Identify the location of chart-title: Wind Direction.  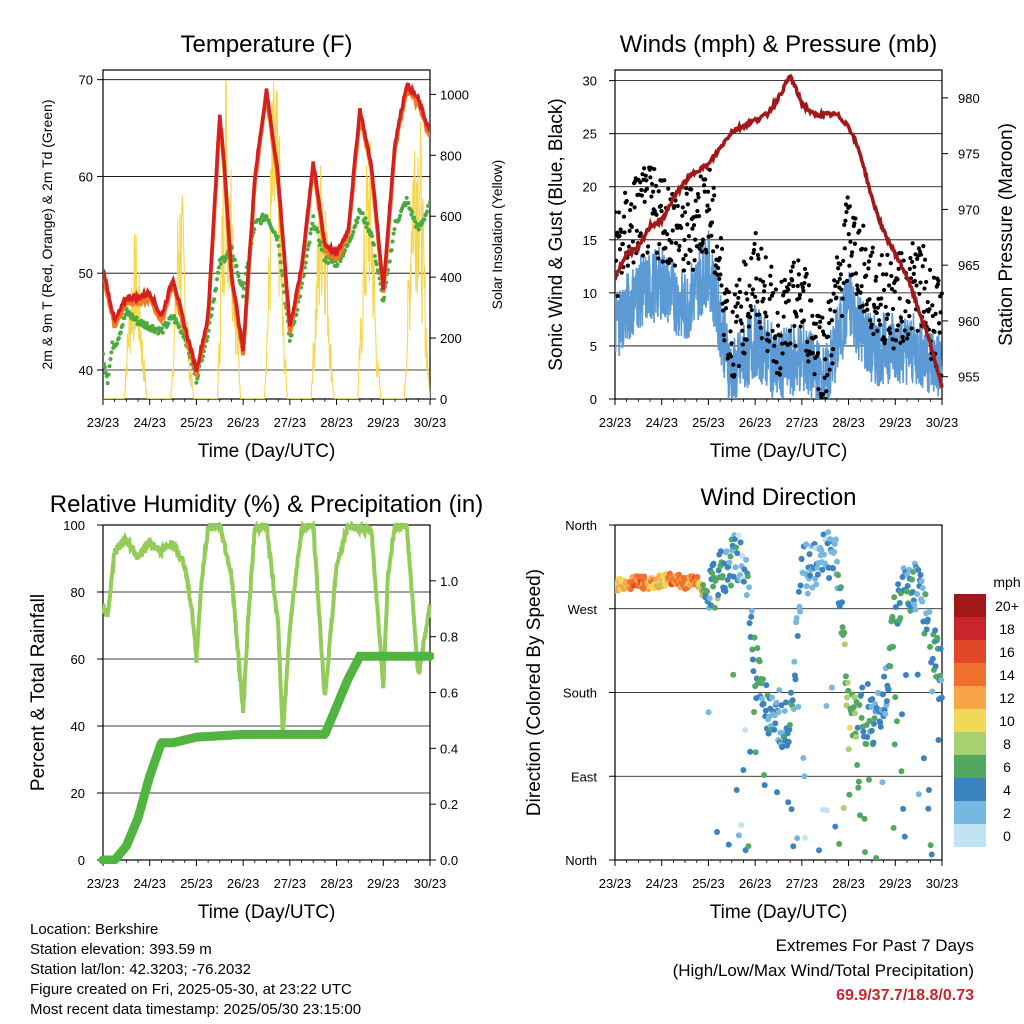
(778, 497).